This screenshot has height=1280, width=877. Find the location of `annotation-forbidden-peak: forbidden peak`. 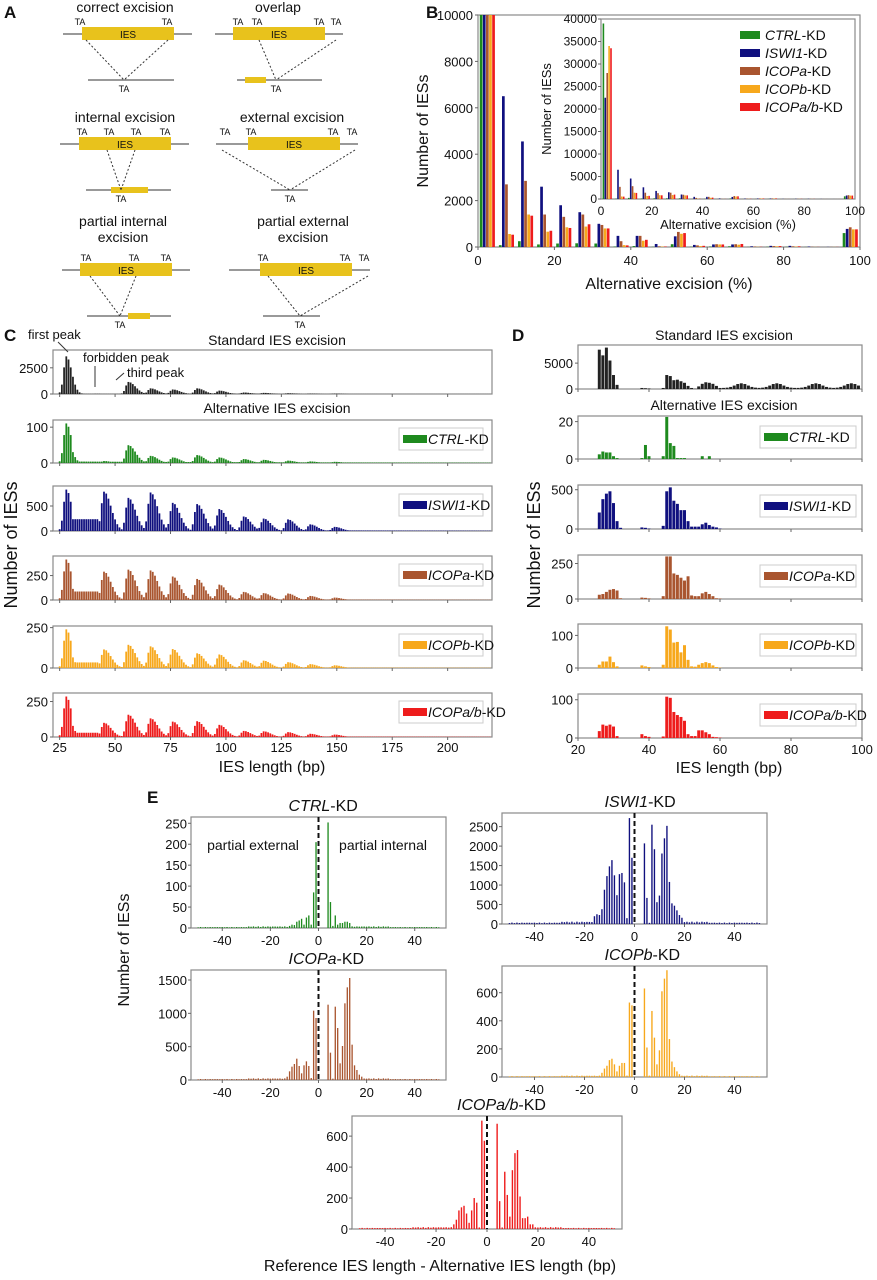

annotation-forbidden-peak: forbidden peak is located at coordinates (126, 357).